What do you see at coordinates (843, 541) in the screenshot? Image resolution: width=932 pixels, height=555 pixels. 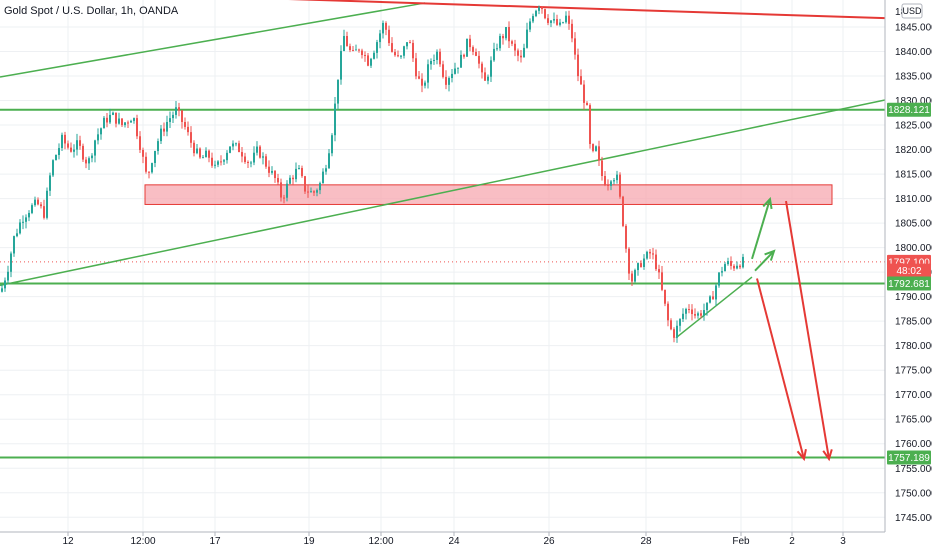 I see `time-tick-label: 3` at bounding box center [843, 541].